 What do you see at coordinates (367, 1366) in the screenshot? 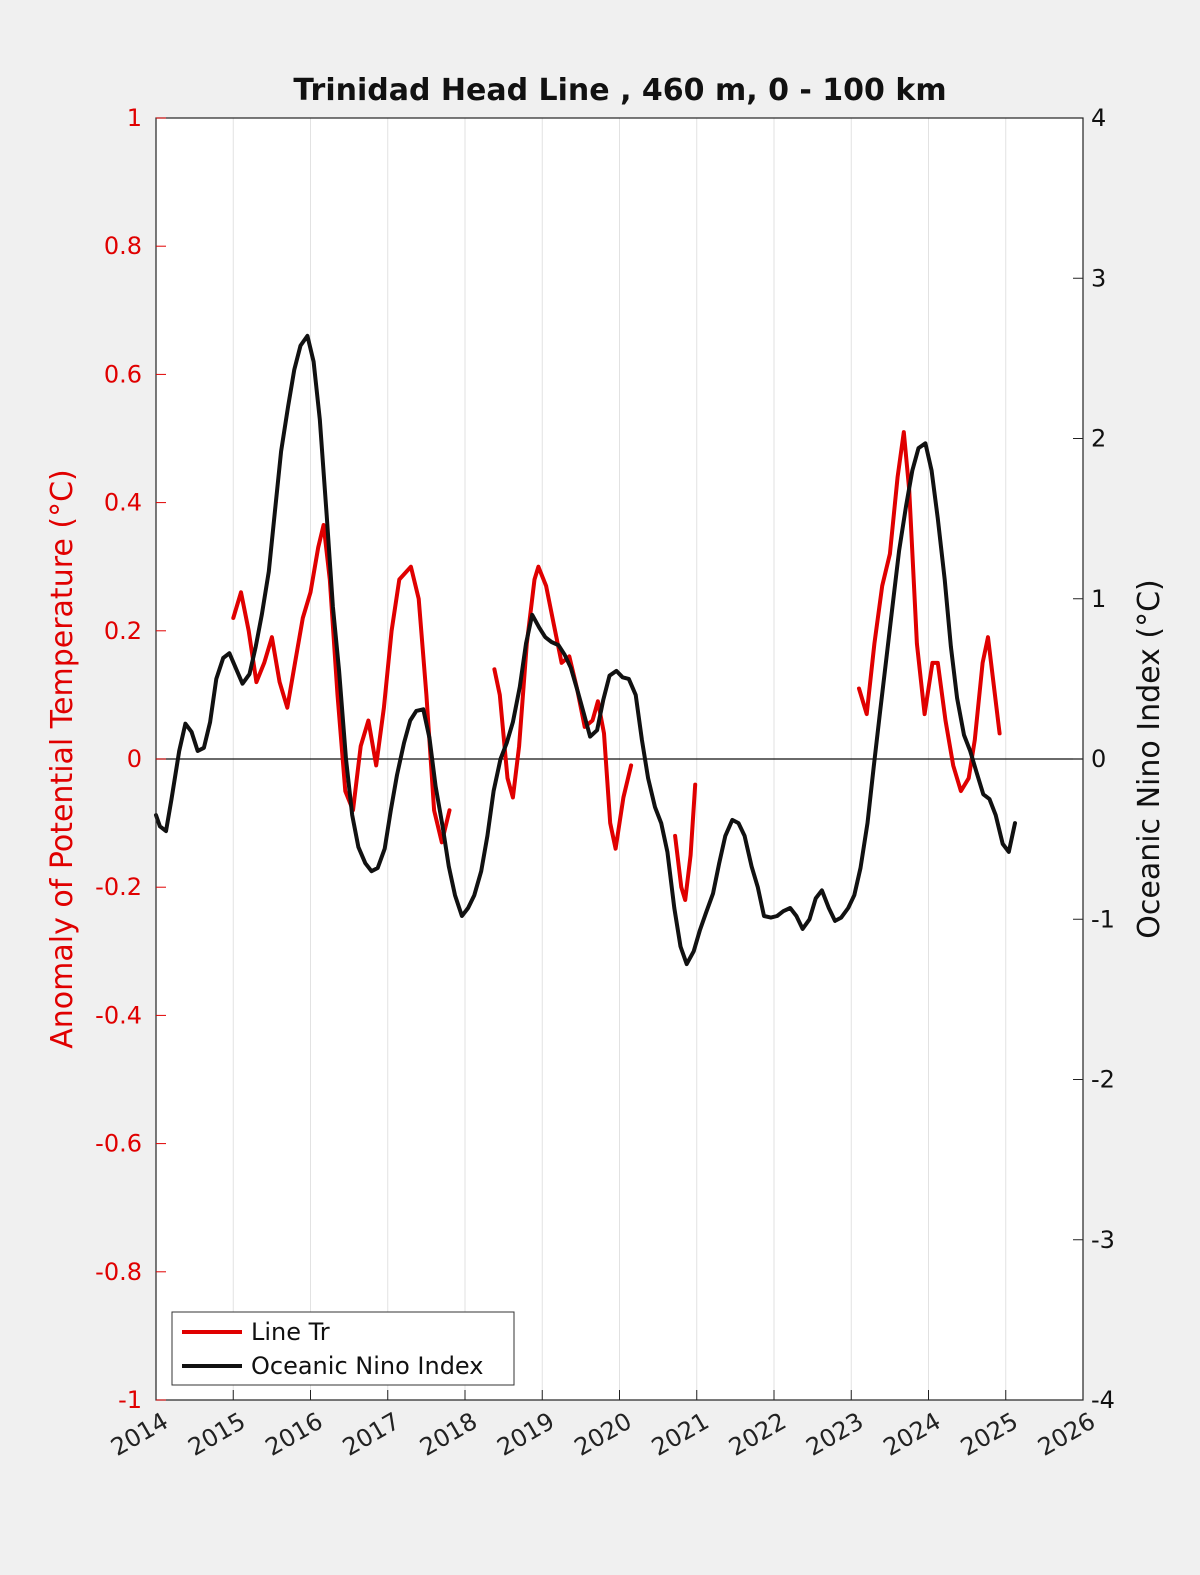
I see `legend-label-oni: Oceanic Nino Index` at bounding box center [367, 1366].